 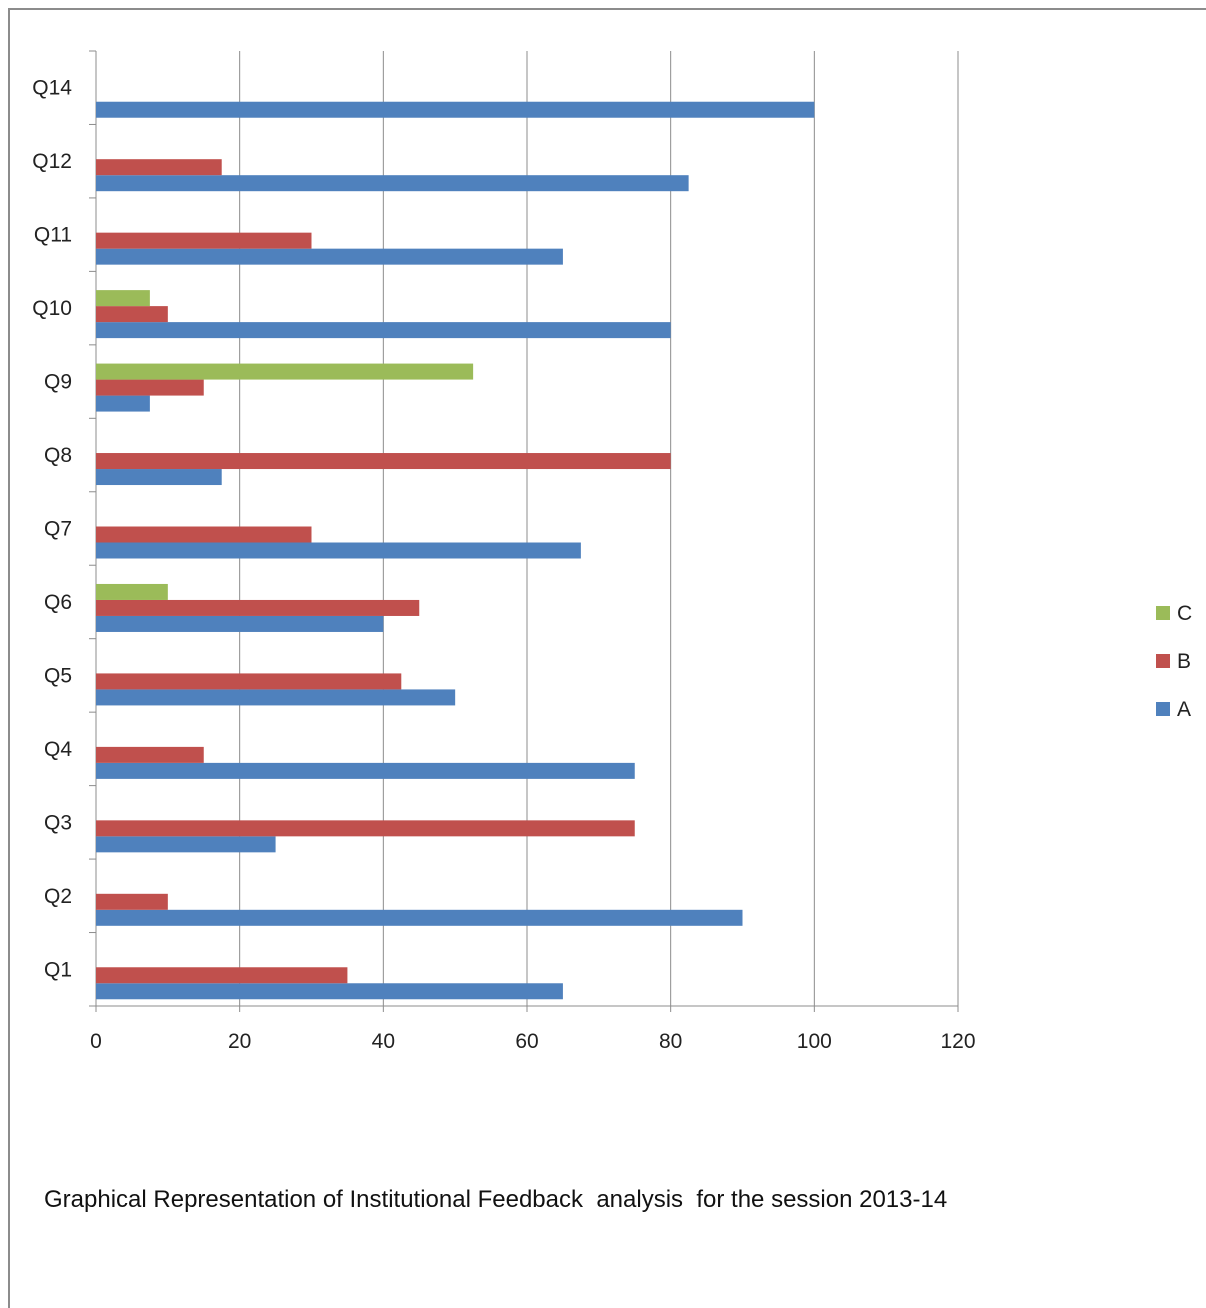 What do you see at coordinates (132, 591) in the screenshot?
I see `bar-C-Q6` at bounding box center [132, 591].